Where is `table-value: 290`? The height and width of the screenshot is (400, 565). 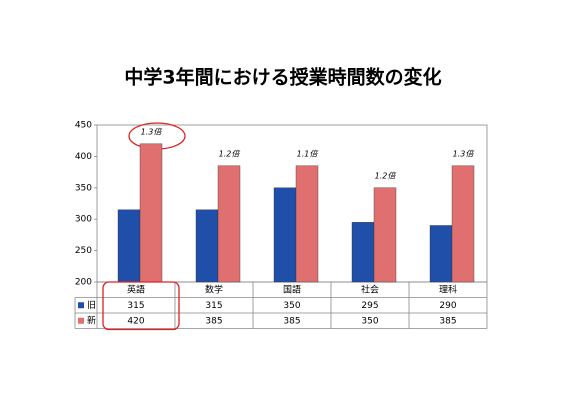 table-value: 290 is located at coordinates (447, 306).